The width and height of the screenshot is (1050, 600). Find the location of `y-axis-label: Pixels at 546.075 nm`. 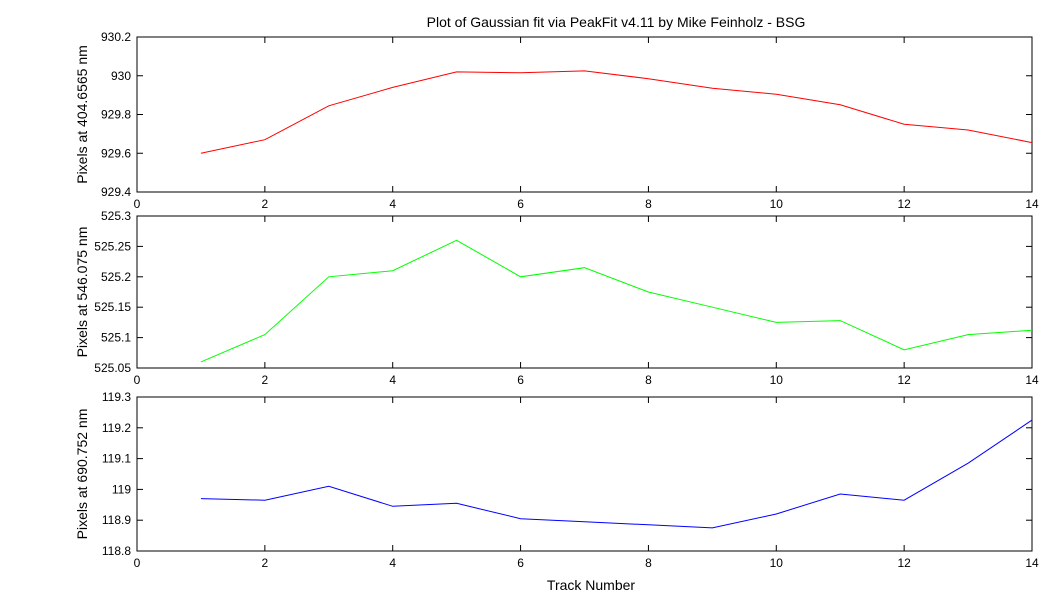

y-axis-label: Pixels at 546.075 nm is located at coordinates (82, 292).